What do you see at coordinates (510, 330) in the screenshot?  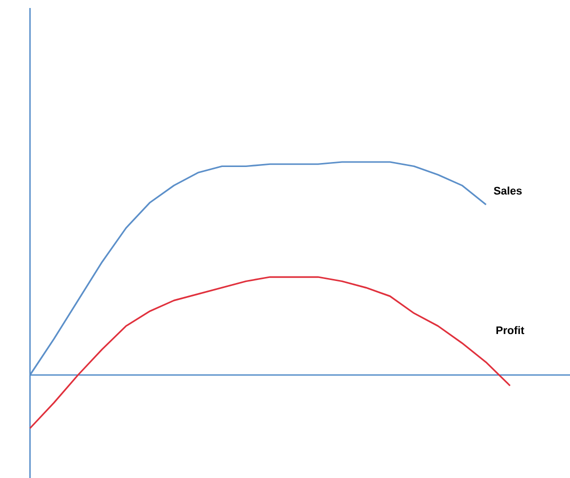 I see `text: Profit` at bounding box center [510, 330].